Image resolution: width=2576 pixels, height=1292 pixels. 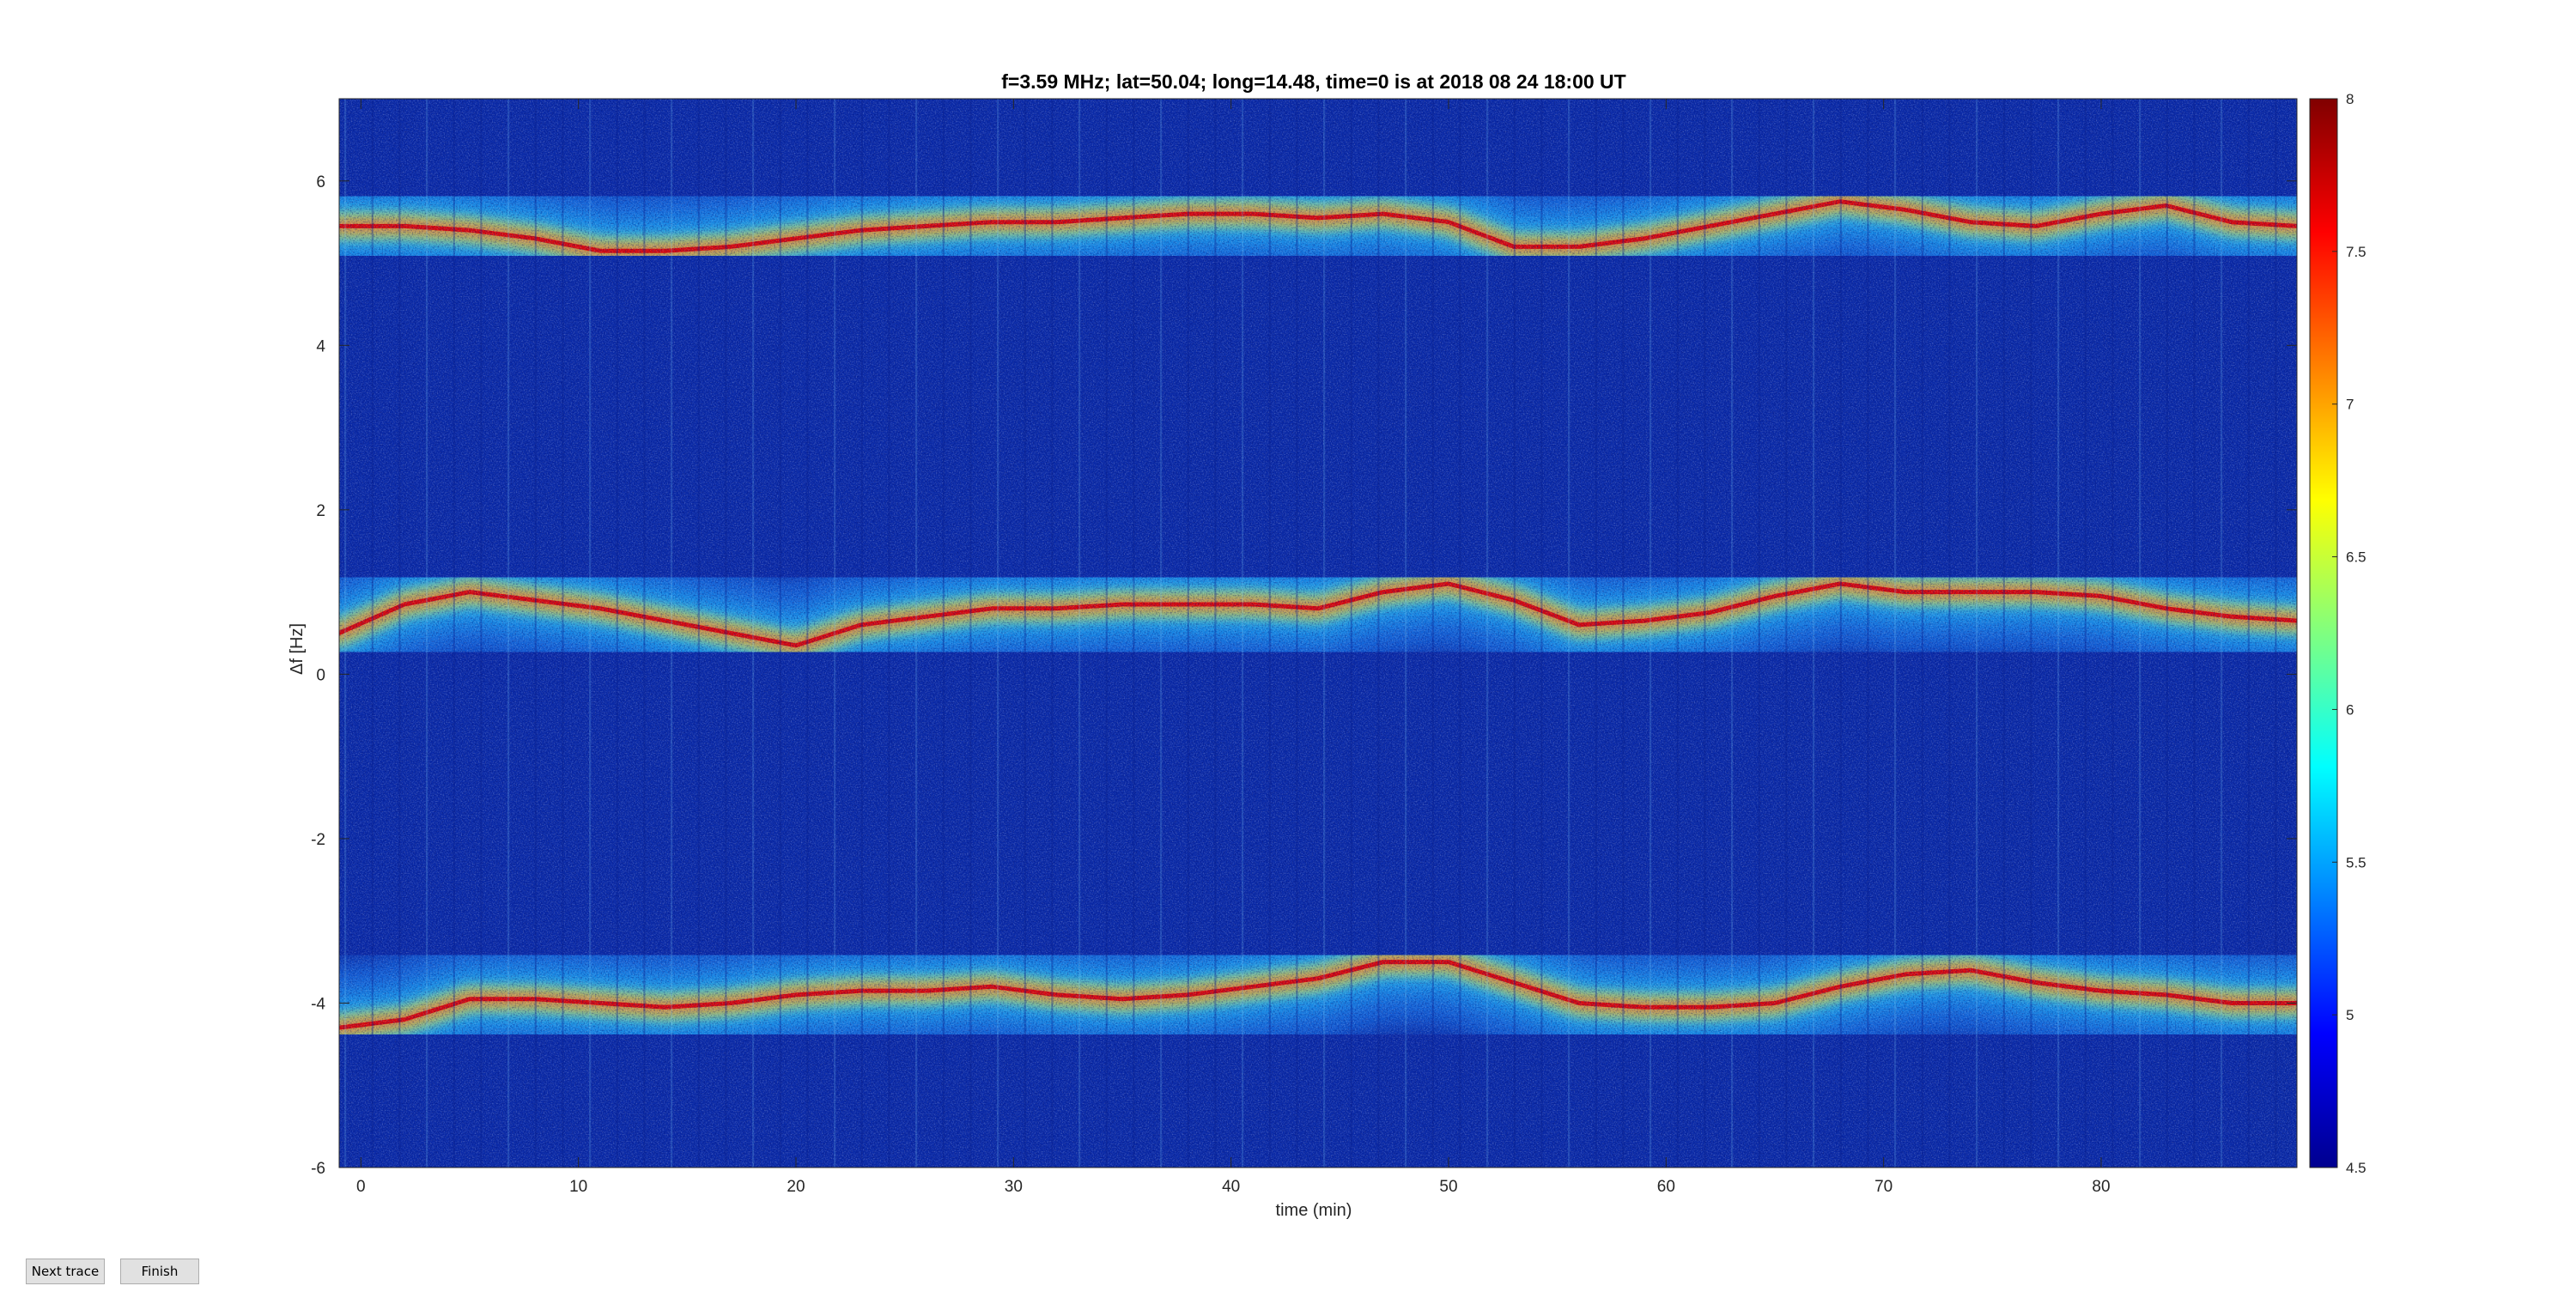 What do you see at coordinates (1666, 1187) in the screenshot?
I see `x-tick-label: 60` at bounding box center [1666, 1187].